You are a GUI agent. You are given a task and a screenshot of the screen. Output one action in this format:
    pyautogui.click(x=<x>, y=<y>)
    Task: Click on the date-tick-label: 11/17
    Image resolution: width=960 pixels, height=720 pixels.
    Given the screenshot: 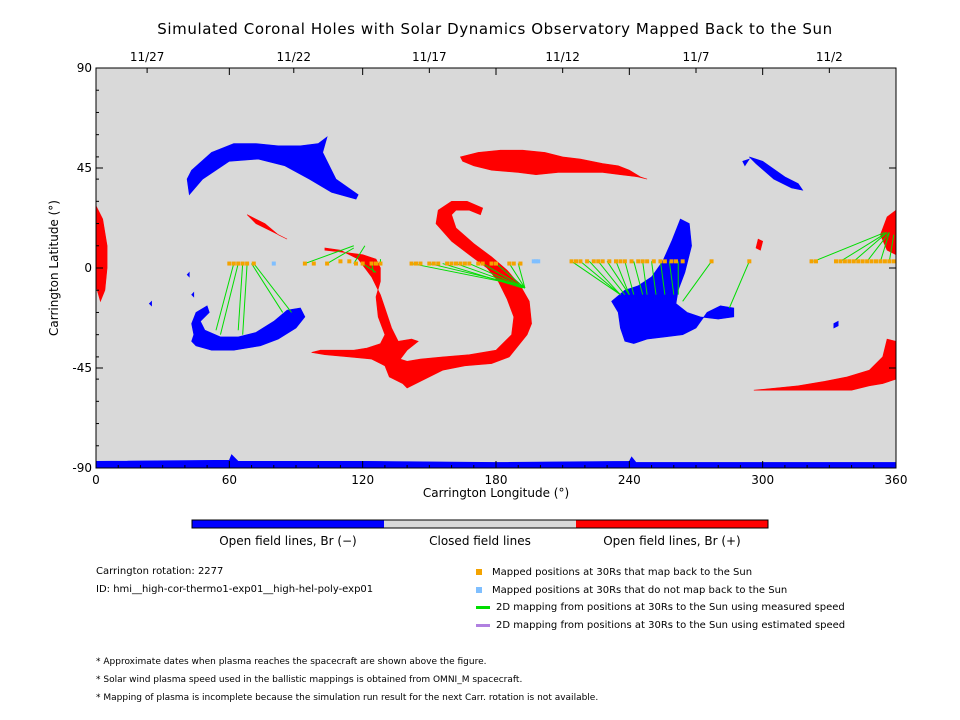 What is the action you would take?
    pyautogui.click(x=429, y=57)
    